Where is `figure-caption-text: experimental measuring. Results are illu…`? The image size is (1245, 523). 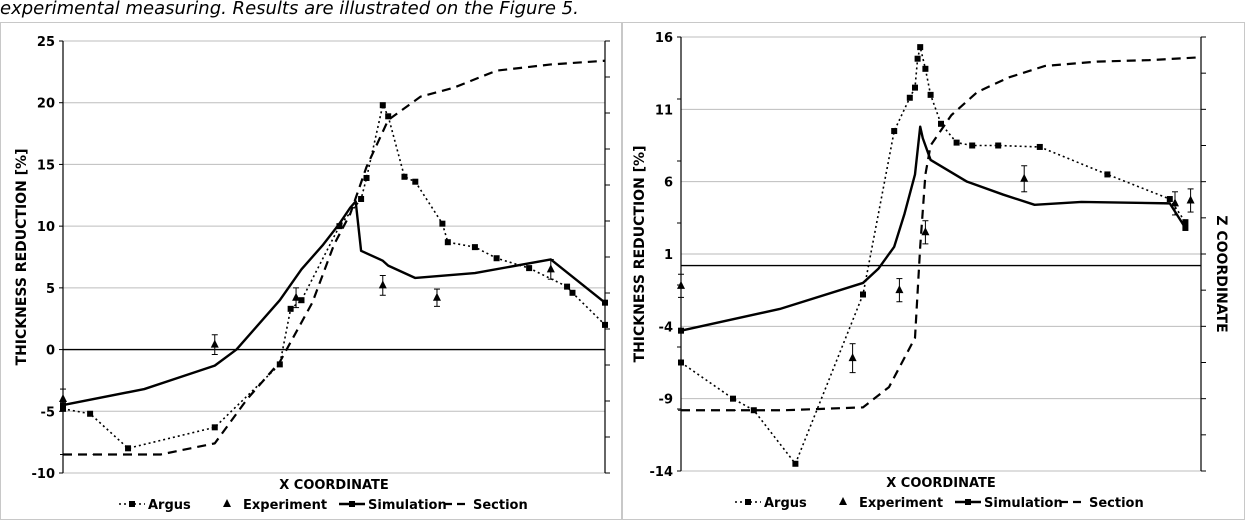
figure-caption-text: experimental measuring. Results are illu… is located at coordinates (289, 9).